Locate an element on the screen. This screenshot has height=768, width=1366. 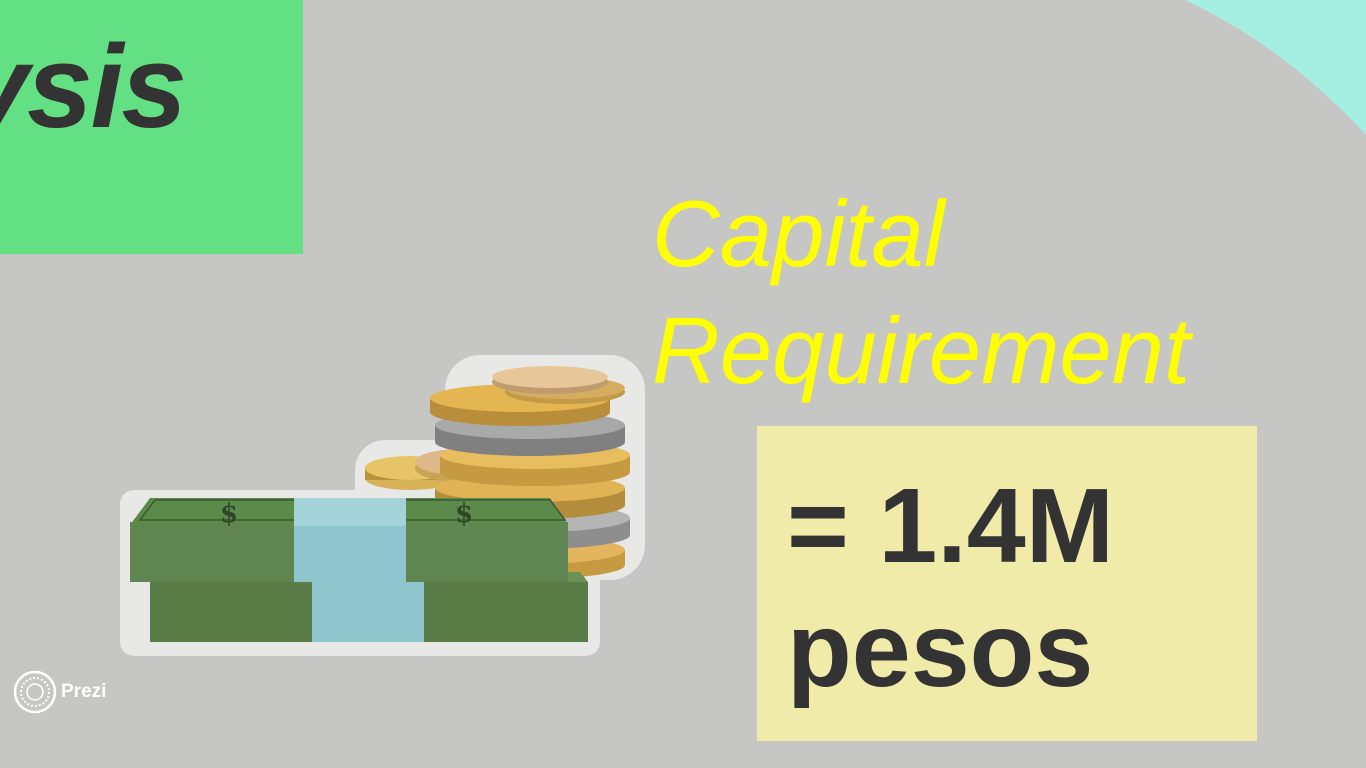
title-panel: ysis is located at coordinates (151, 127).